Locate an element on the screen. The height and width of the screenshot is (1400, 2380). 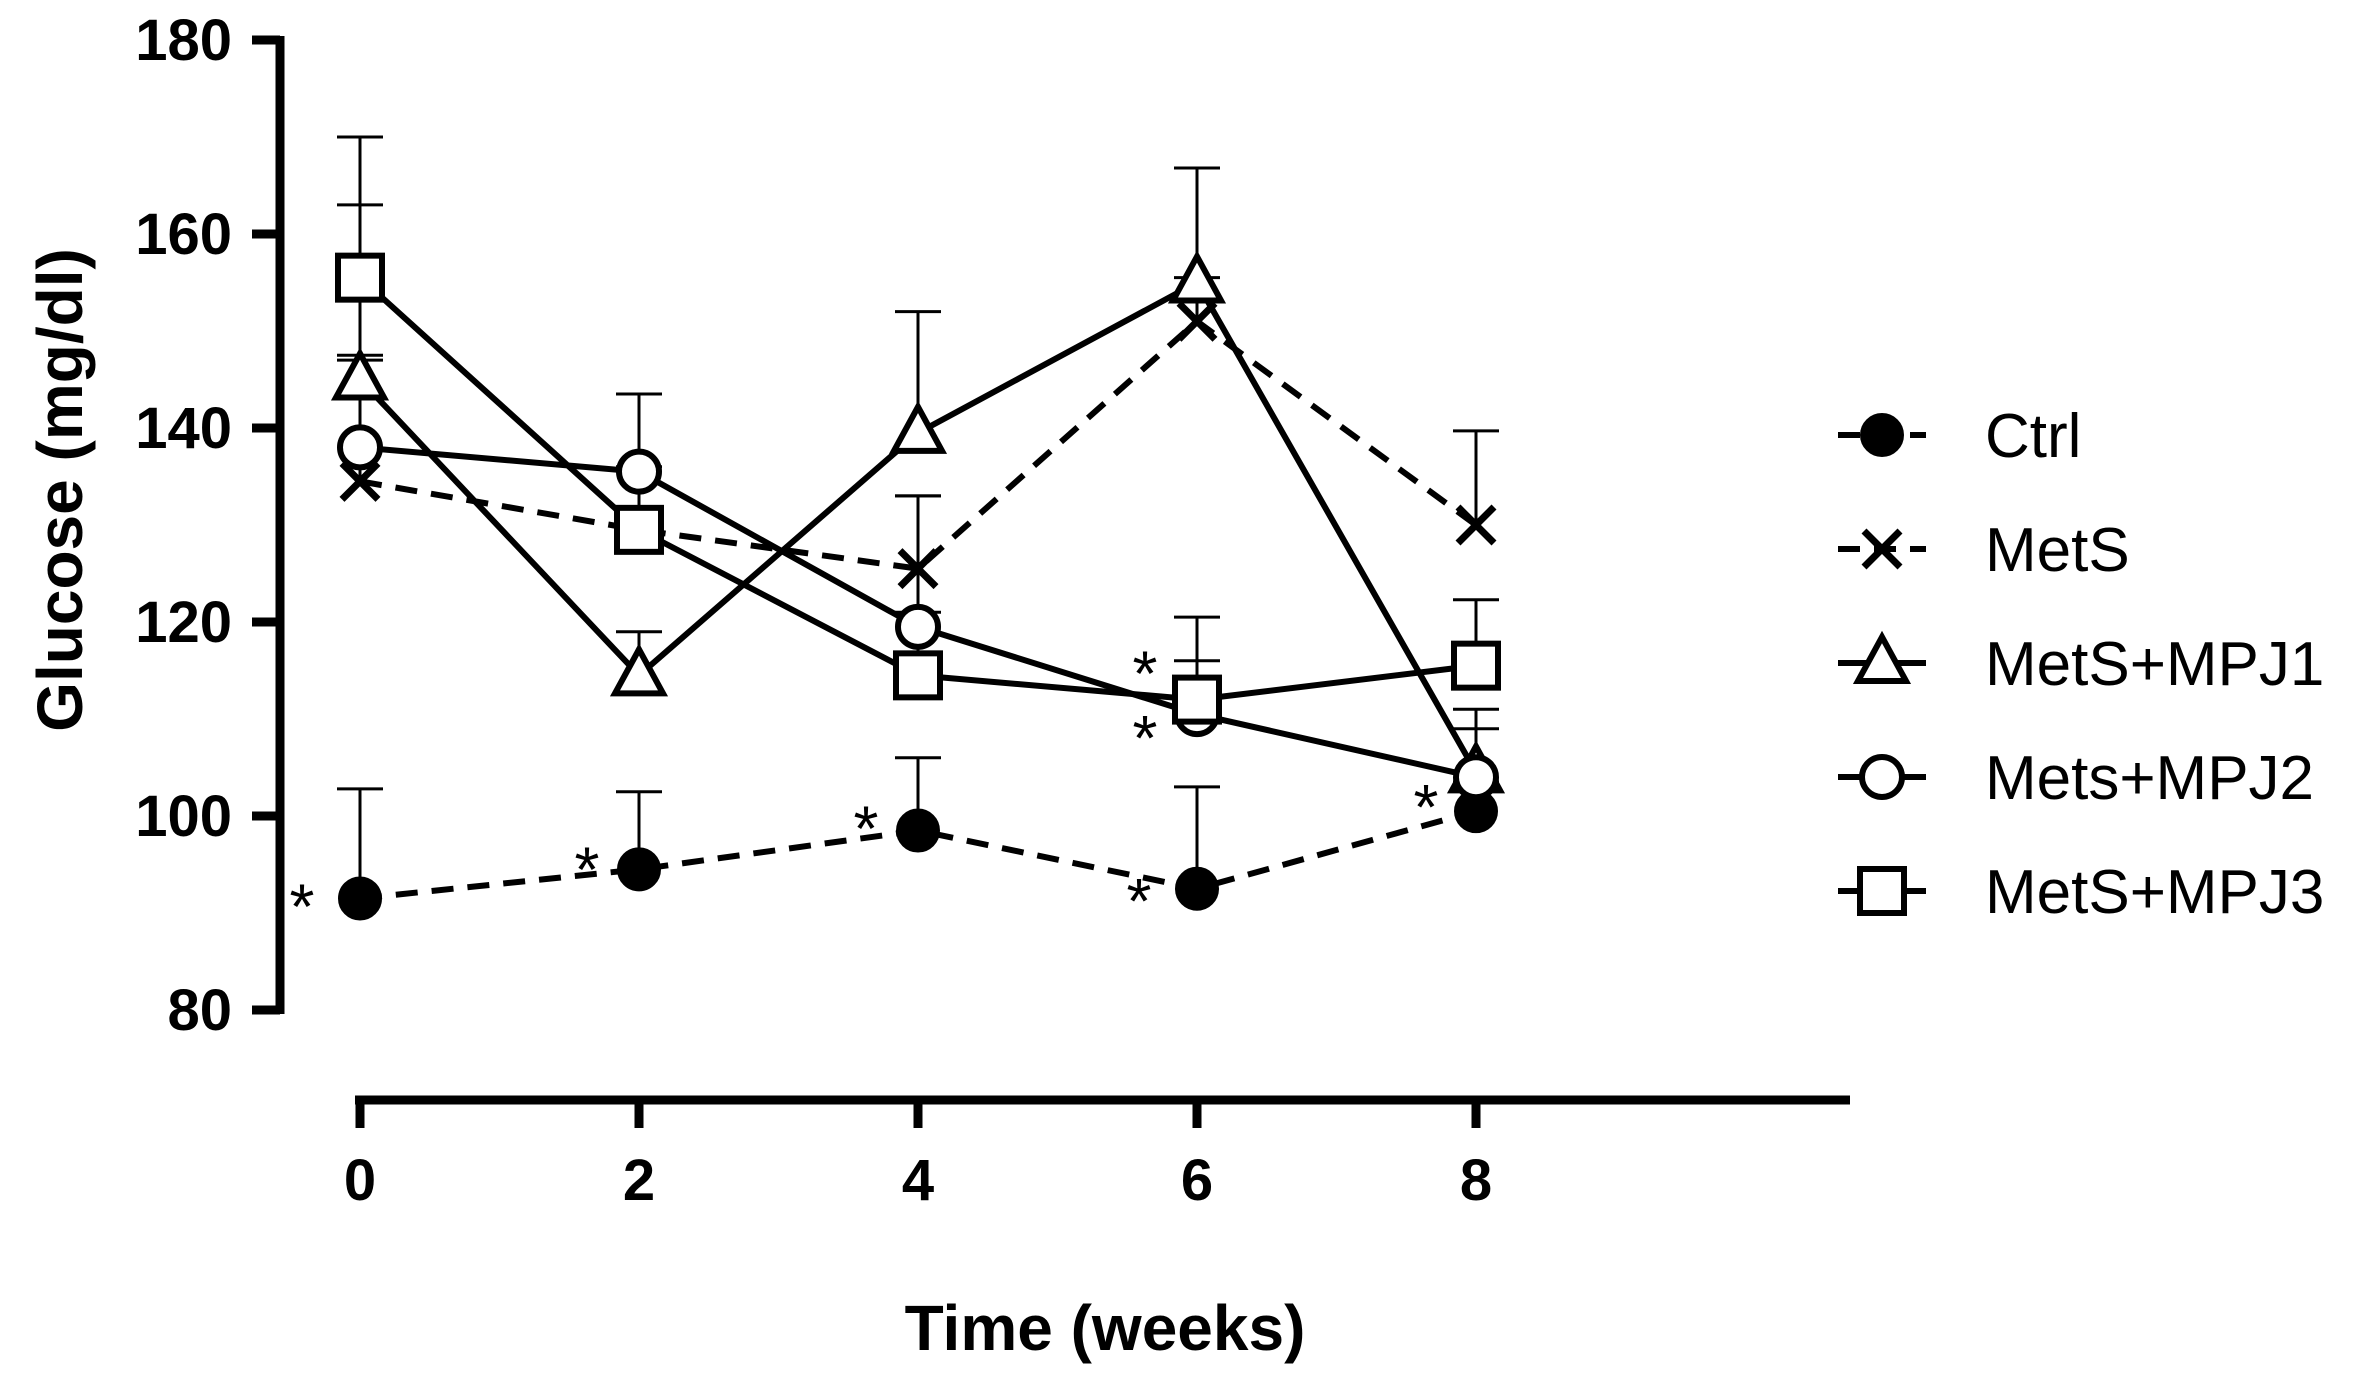
series-line-mets is located at coordinates (918, 445).